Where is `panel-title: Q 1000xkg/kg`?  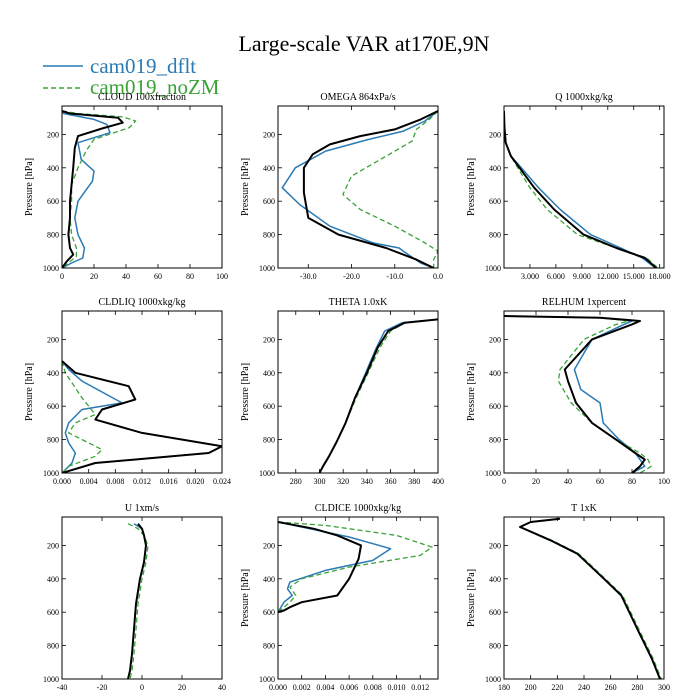 panel-title: Q 1000xkg/kg is located at coordinates (584, 97).